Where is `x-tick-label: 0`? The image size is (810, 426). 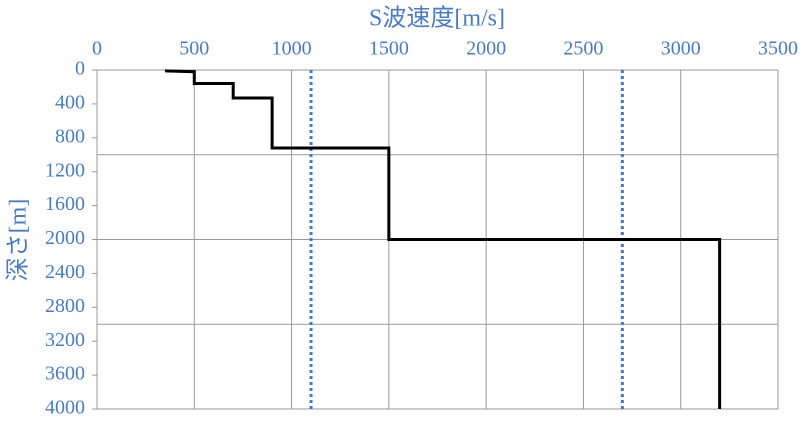
x-tick-label: 0 is located at coordinates (97, 49).